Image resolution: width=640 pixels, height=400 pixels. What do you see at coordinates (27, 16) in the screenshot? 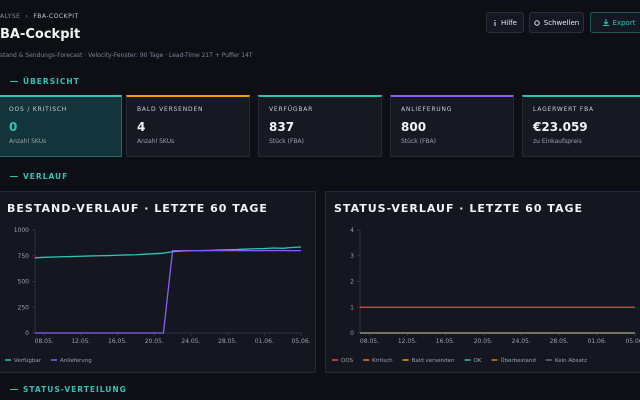
I see `crumb-sep: ›` at bounding box center [27, 16].